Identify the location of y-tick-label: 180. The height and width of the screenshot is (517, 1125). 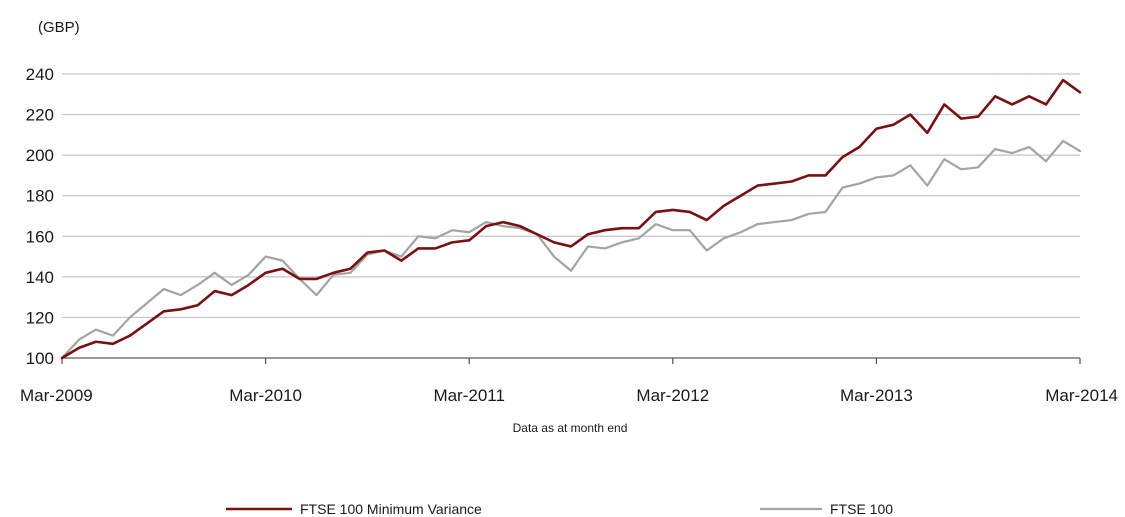
(40, 196).